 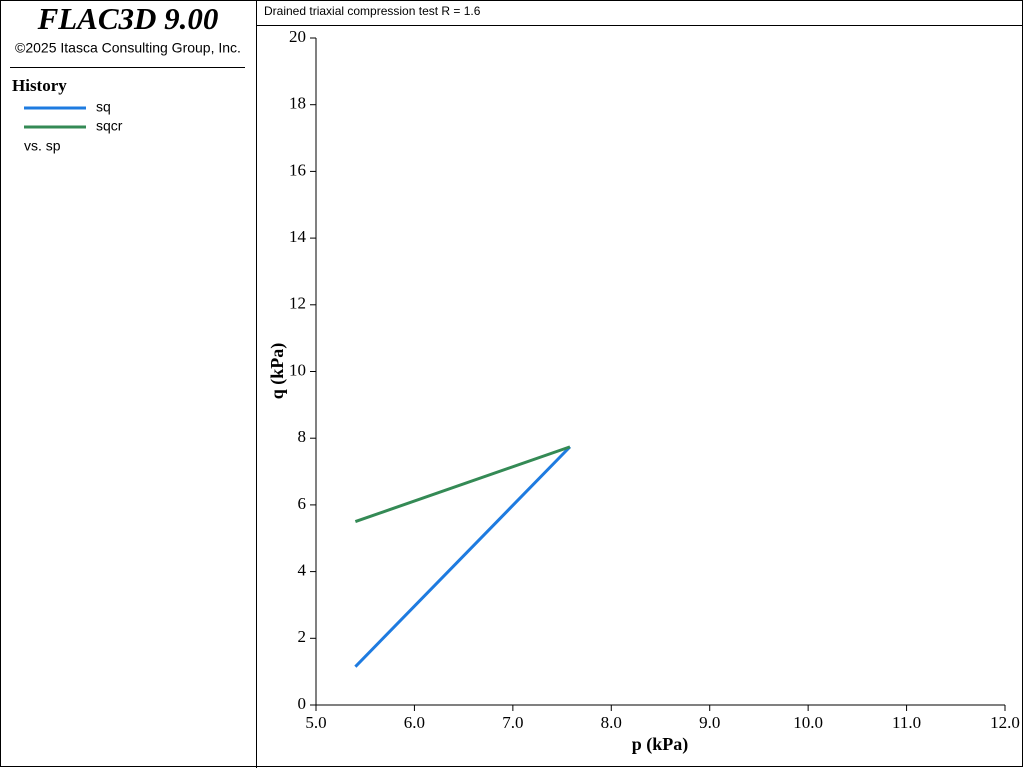 What do you see at coordinates (103, 107) in the screenshot?
I see `legend-label: sq` at bounding box center [103, 107].